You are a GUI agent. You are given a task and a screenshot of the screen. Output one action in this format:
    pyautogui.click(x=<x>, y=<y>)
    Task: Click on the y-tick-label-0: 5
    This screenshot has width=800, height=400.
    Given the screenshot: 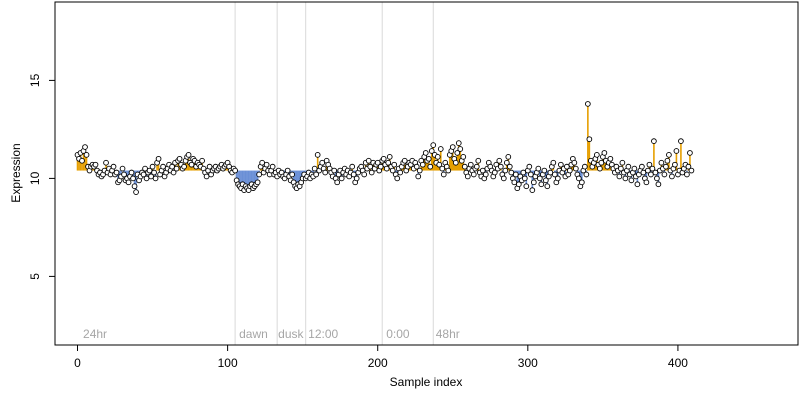 What is the action you would take?
    pyautogui.click(x=35, y=276)
    